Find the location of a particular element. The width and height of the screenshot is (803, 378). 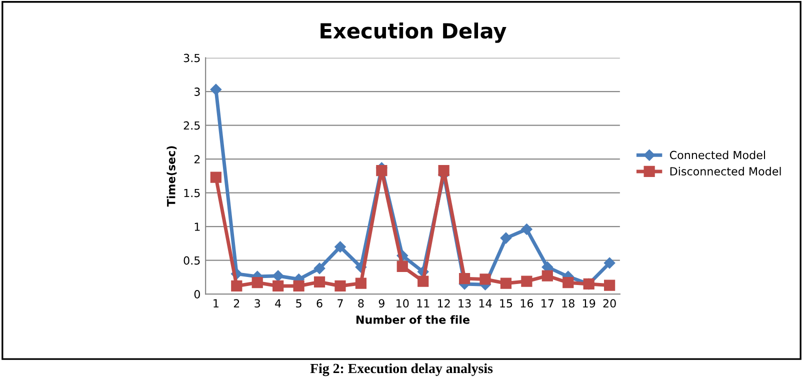

y-tick-label: 0.5 is located at coordinates (192, 260).